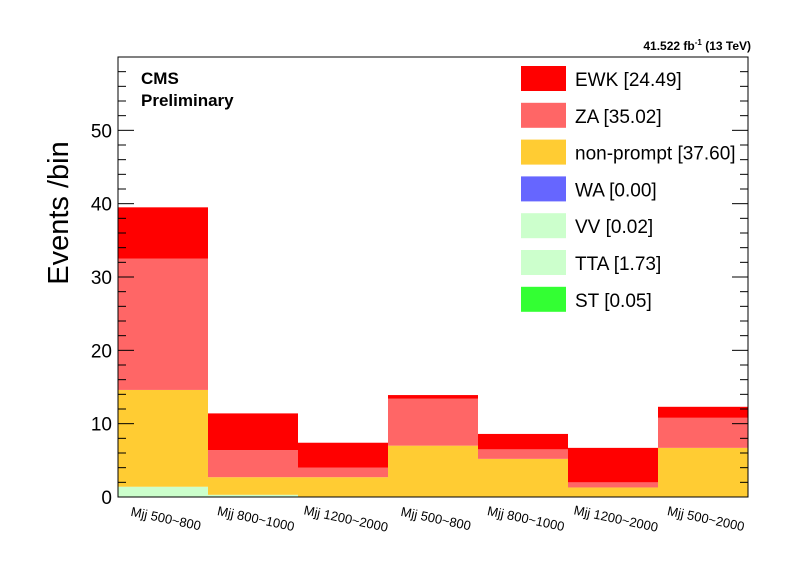 This screenshot has height=572, width=796. I want to click on x-tick-label: Mjj 500~2000, so click(706, 518).